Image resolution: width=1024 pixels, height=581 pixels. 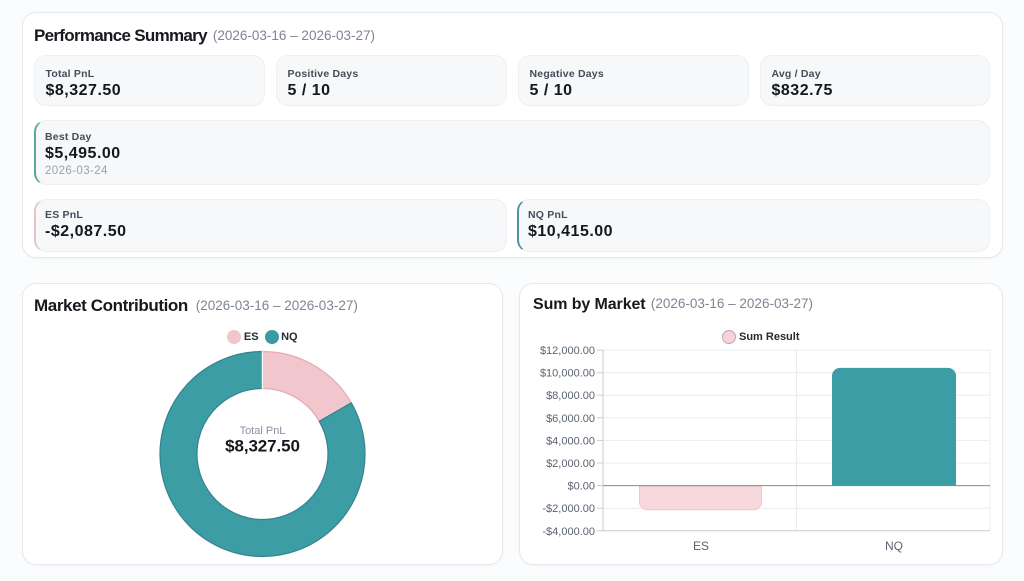 What do you see at coordinates (570, 441) in the screenshot?
I see `svg-text: $4,000.00` at bounding box center [570, 441].